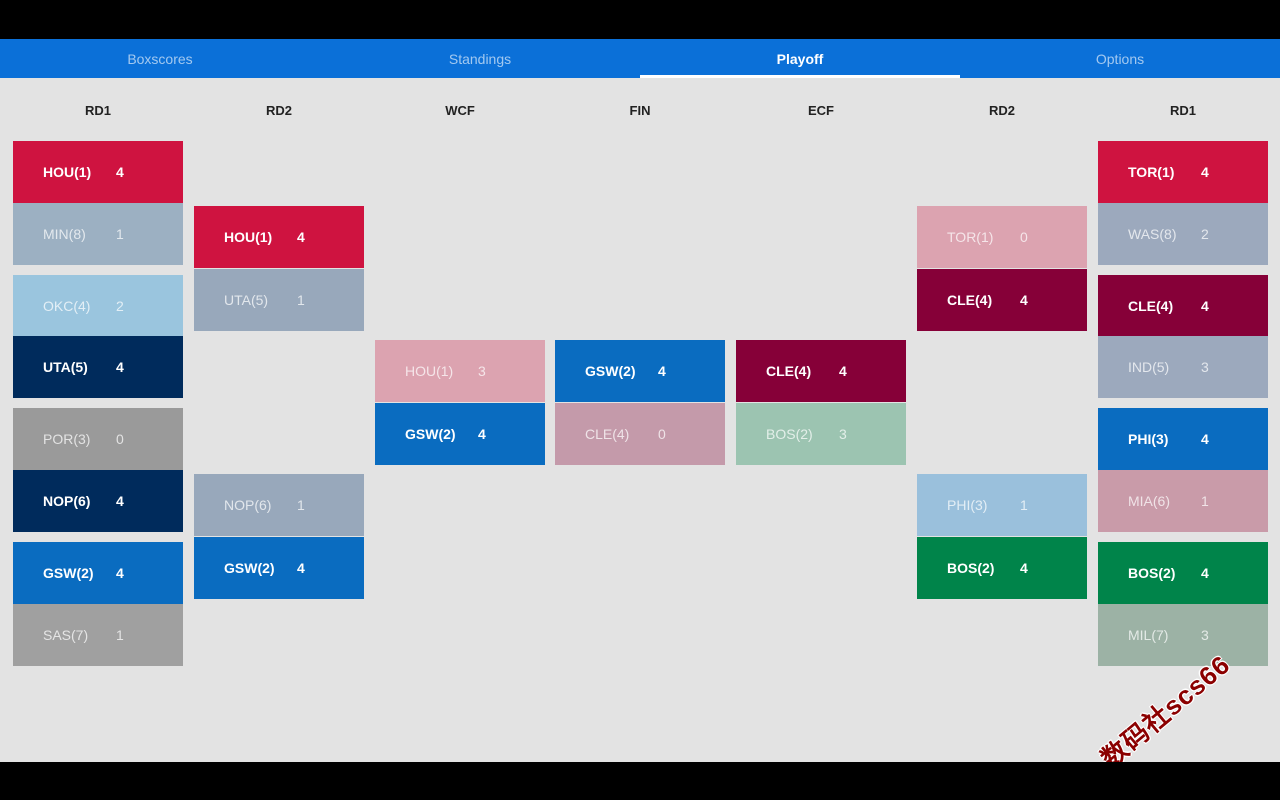 The height and width of the screenshot is (800, 1280). Describe the element at coordinates (460, 110) in the screenshot. I see `header-wcf: WCF` at that location.